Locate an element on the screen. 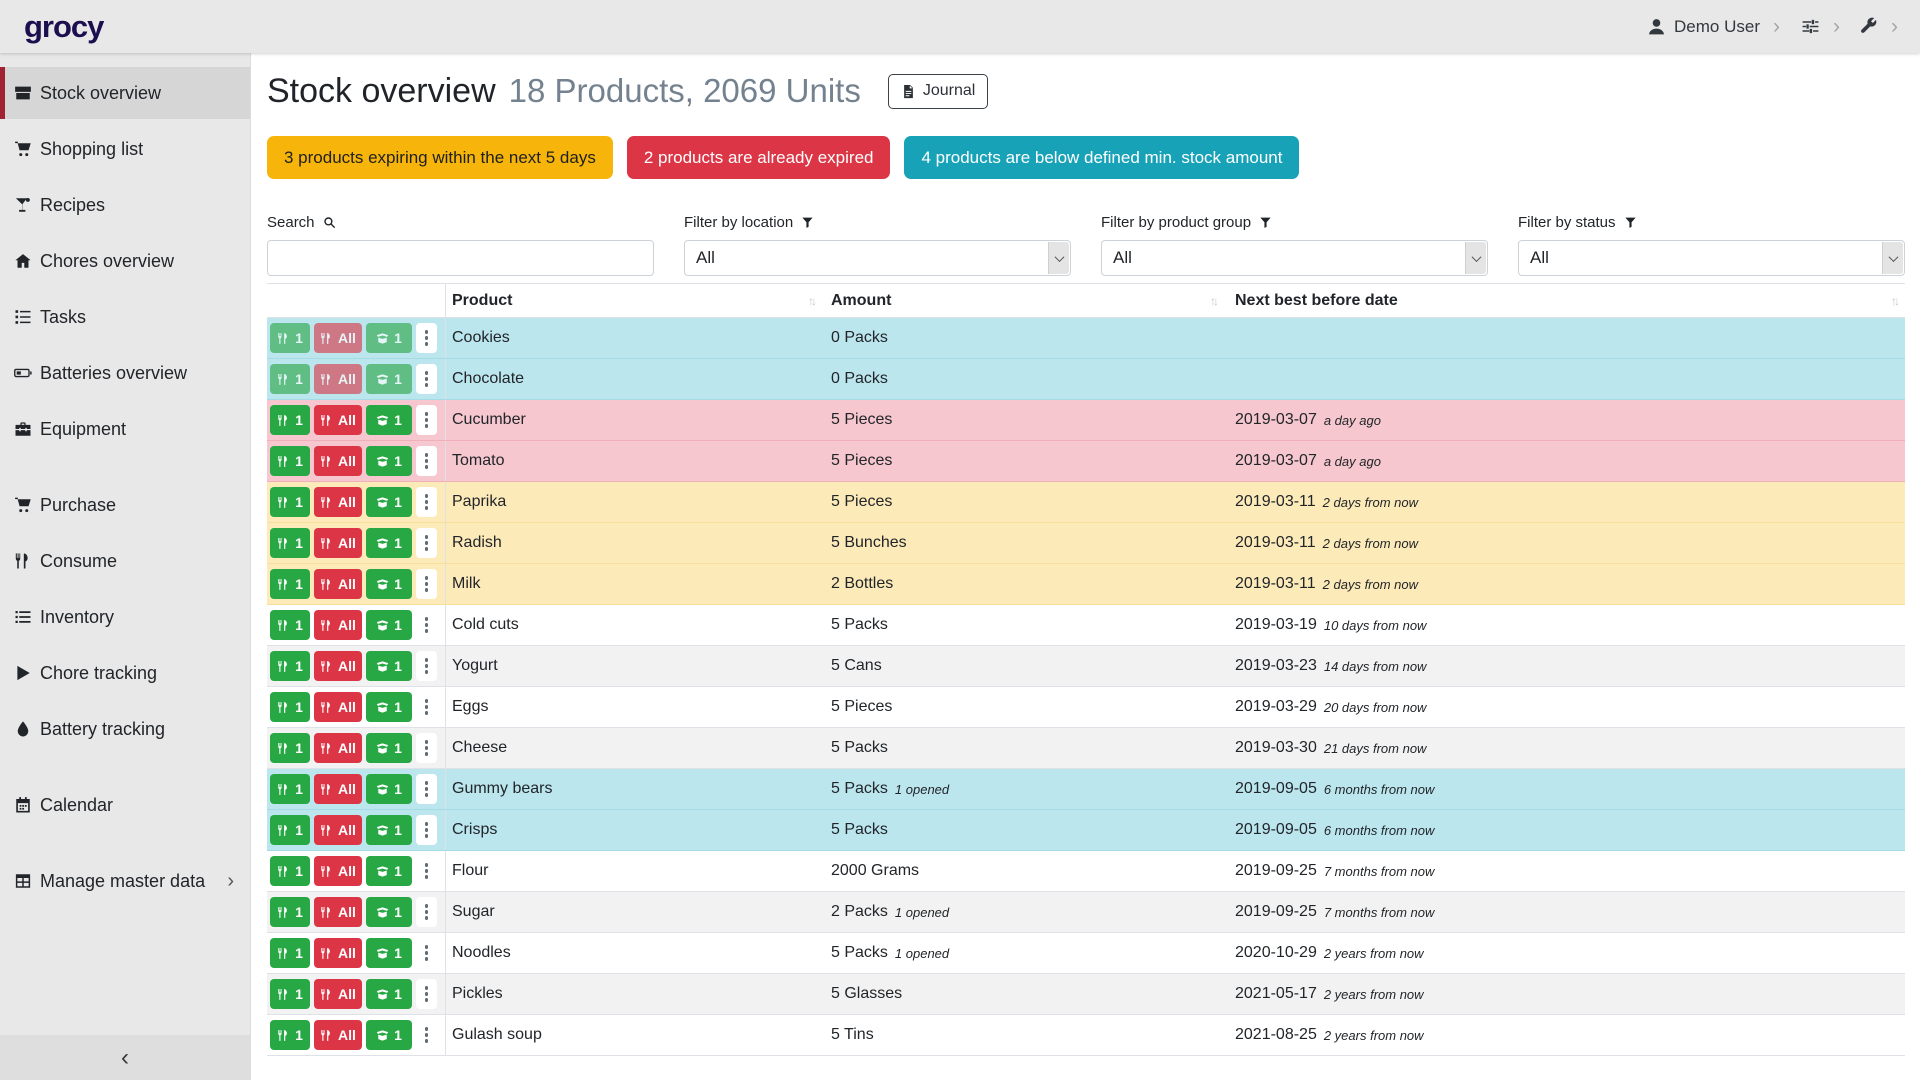 Image resolution: width=1920 pixels, height=1080 pixels. product-column-header: Product ↑↓ is located at coordinates (634, 300).